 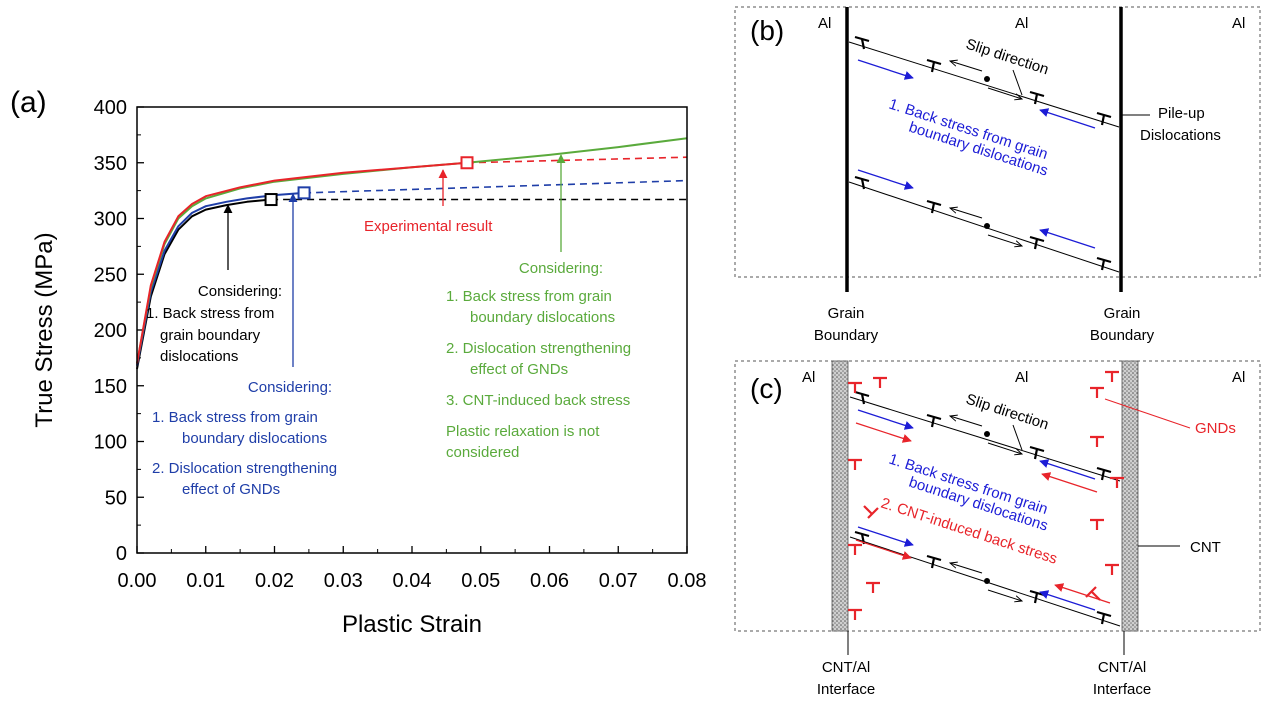 I want to click on x-tick-label: 0.03, so click(x=343, y=581).